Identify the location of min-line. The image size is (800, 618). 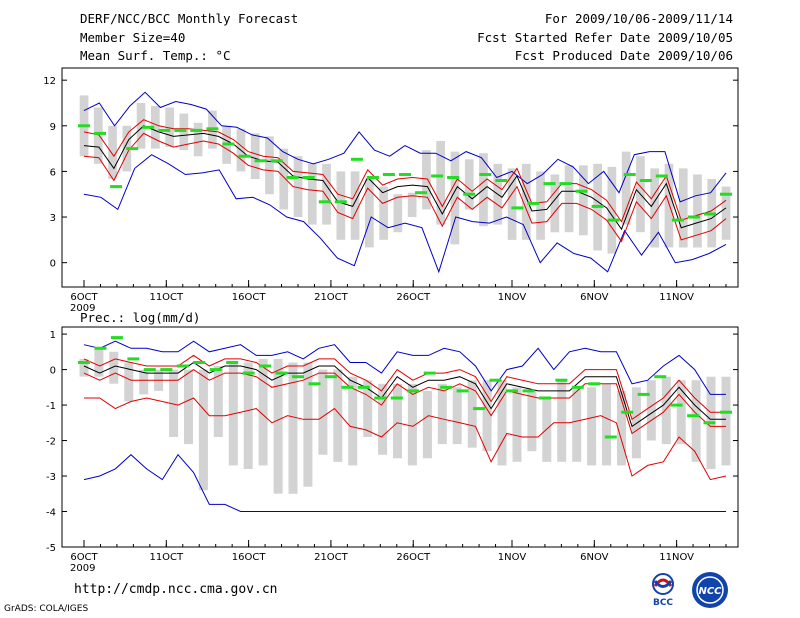
(404, 482).